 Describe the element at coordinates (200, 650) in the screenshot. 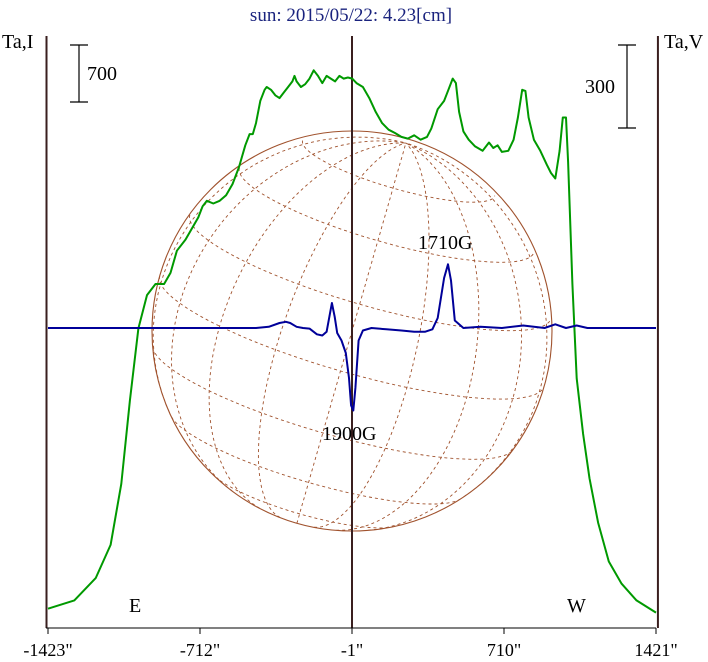

I see `x-tick-label: -712"` at that location.